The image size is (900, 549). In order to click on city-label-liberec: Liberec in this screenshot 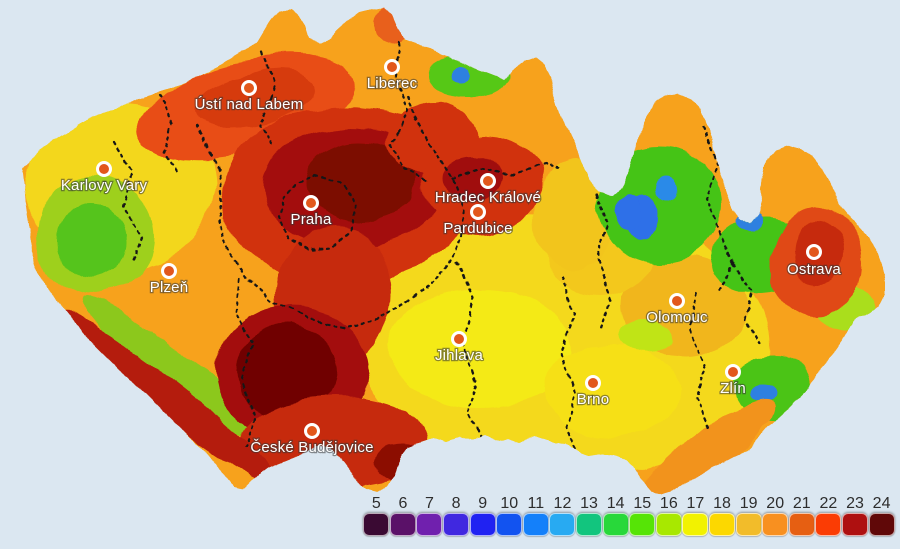, I will do `click(392, 83)`.